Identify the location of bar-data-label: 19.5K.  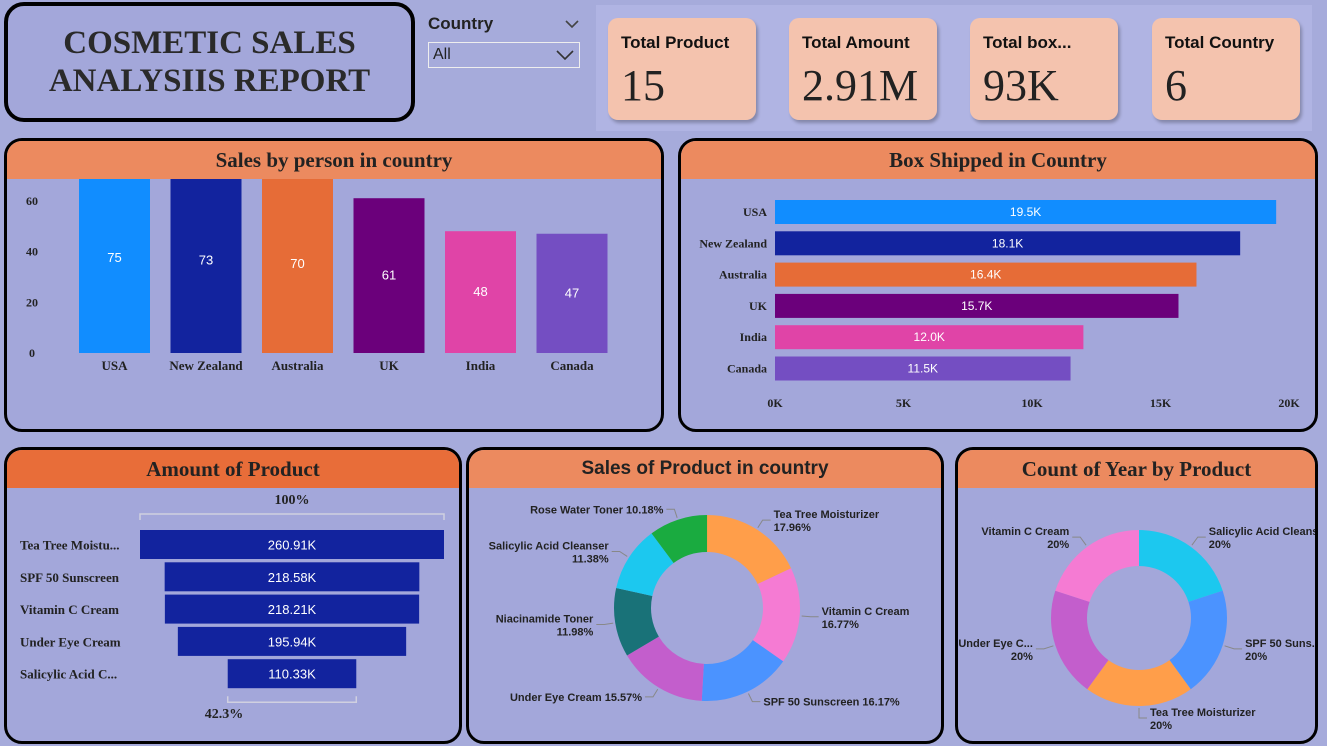
(1025, 212).